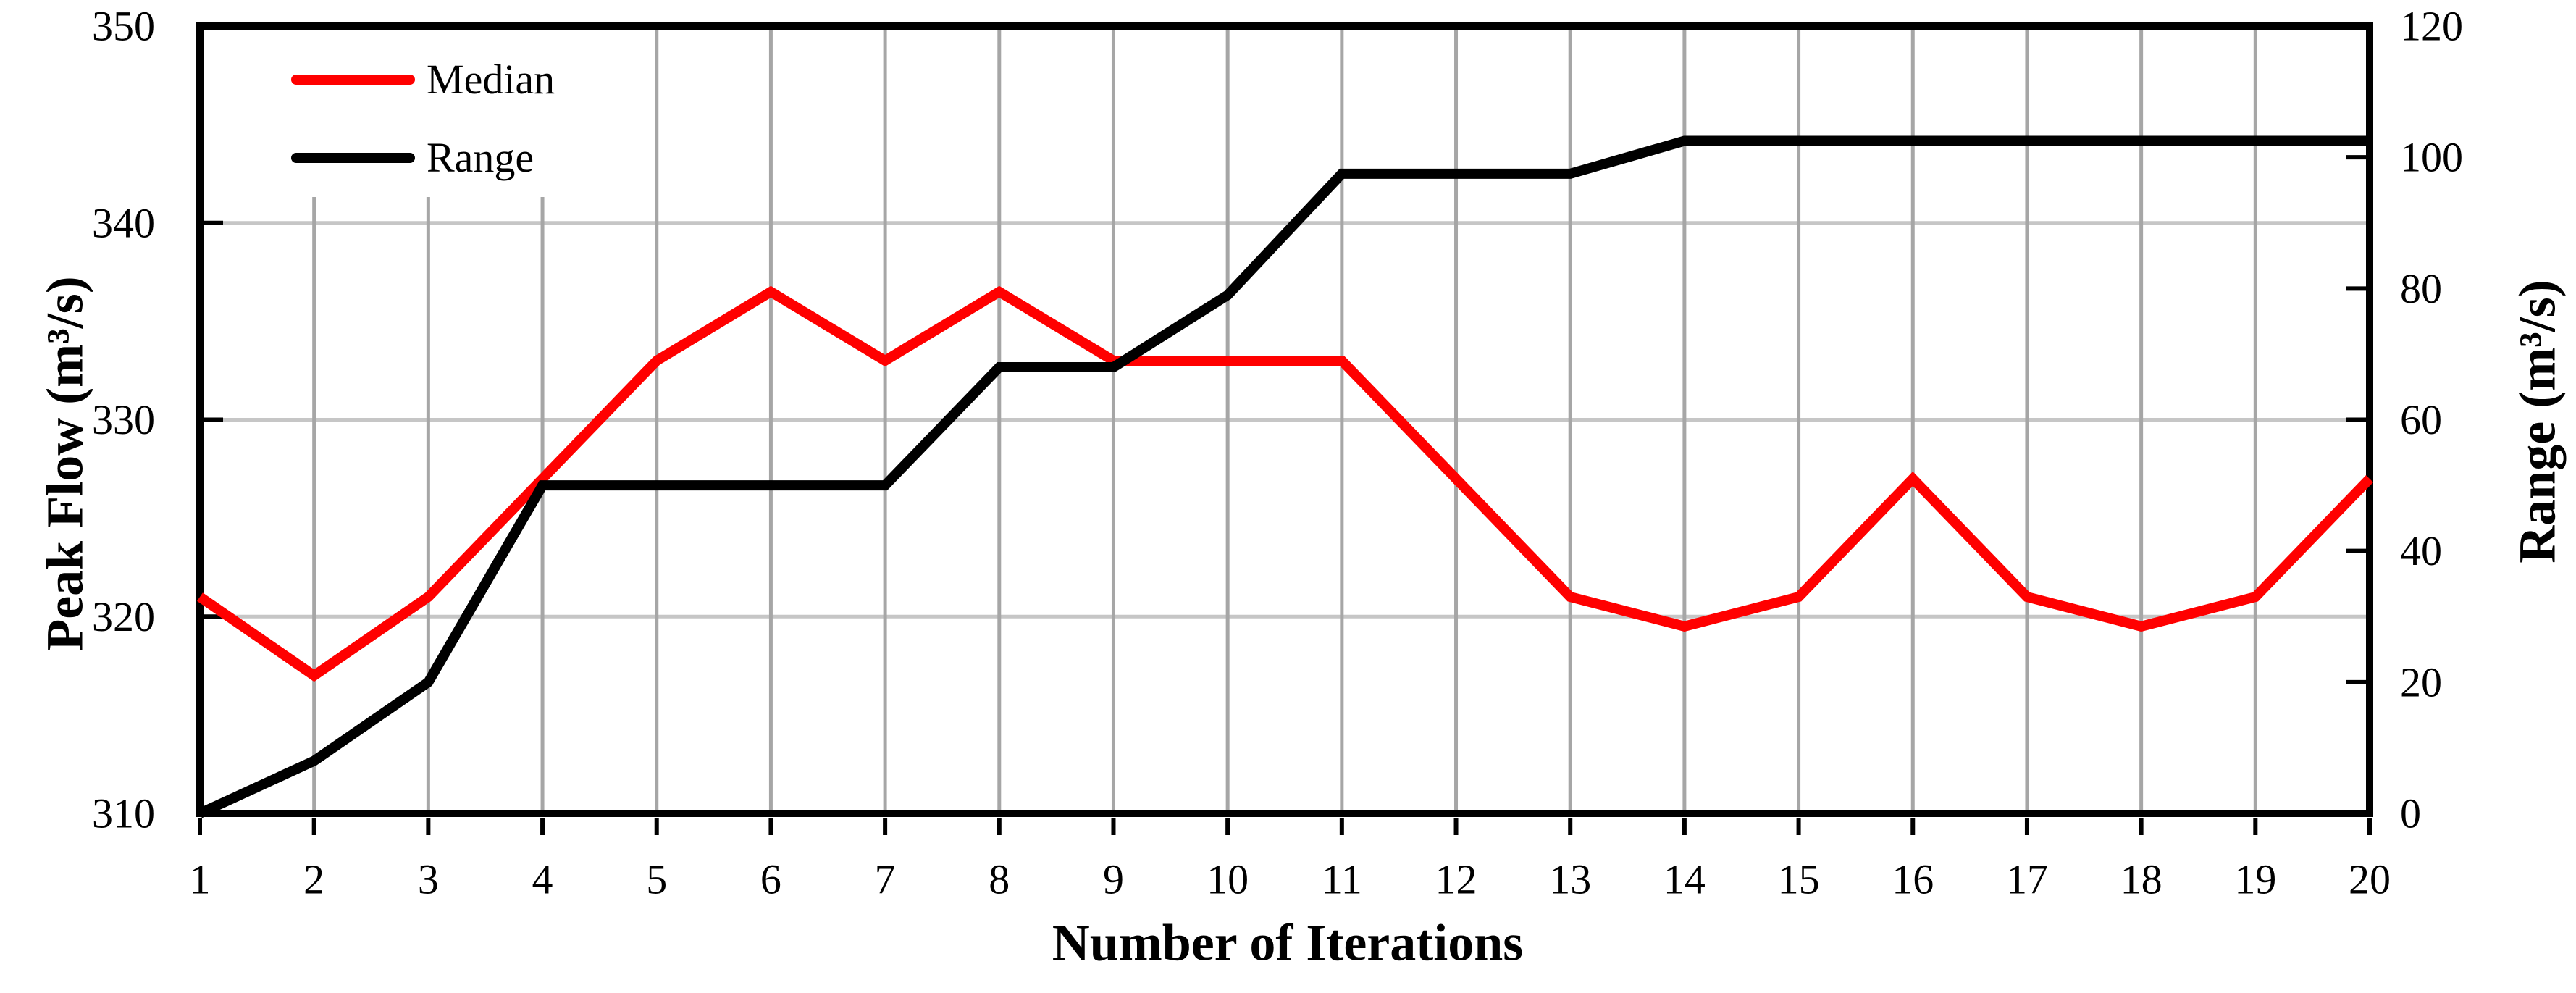 This screenshot has width=2576, height=993. I want to click on y-right-tick-label: 20, so click(2421, 682).